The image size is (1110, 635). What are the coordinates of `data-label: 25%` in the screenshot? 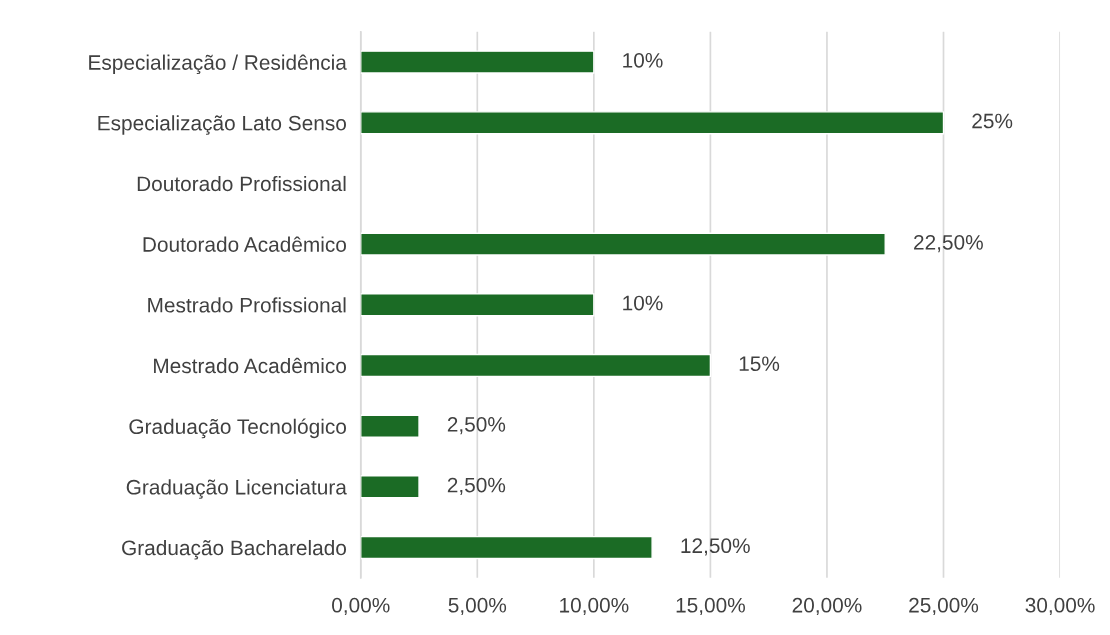 It's located at (992, 121).